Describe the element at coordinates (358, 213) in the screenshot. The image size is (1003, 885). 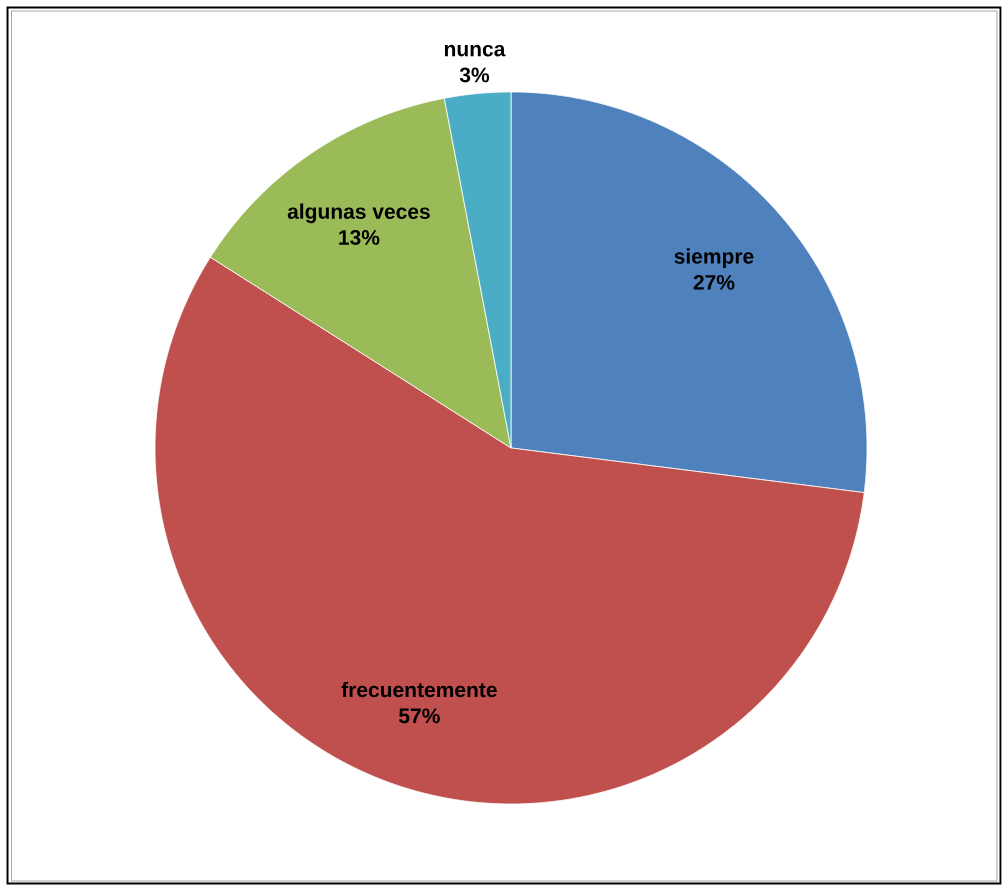
I see `slice-label: algunas veces` at that location.